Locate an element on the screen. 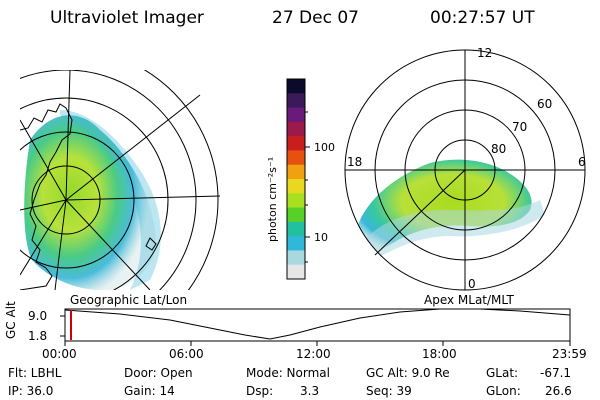 Image resolution: width=600 pixels, height=400 pixels. mlat-label-80: 80 is located at coordinates (499, 149).